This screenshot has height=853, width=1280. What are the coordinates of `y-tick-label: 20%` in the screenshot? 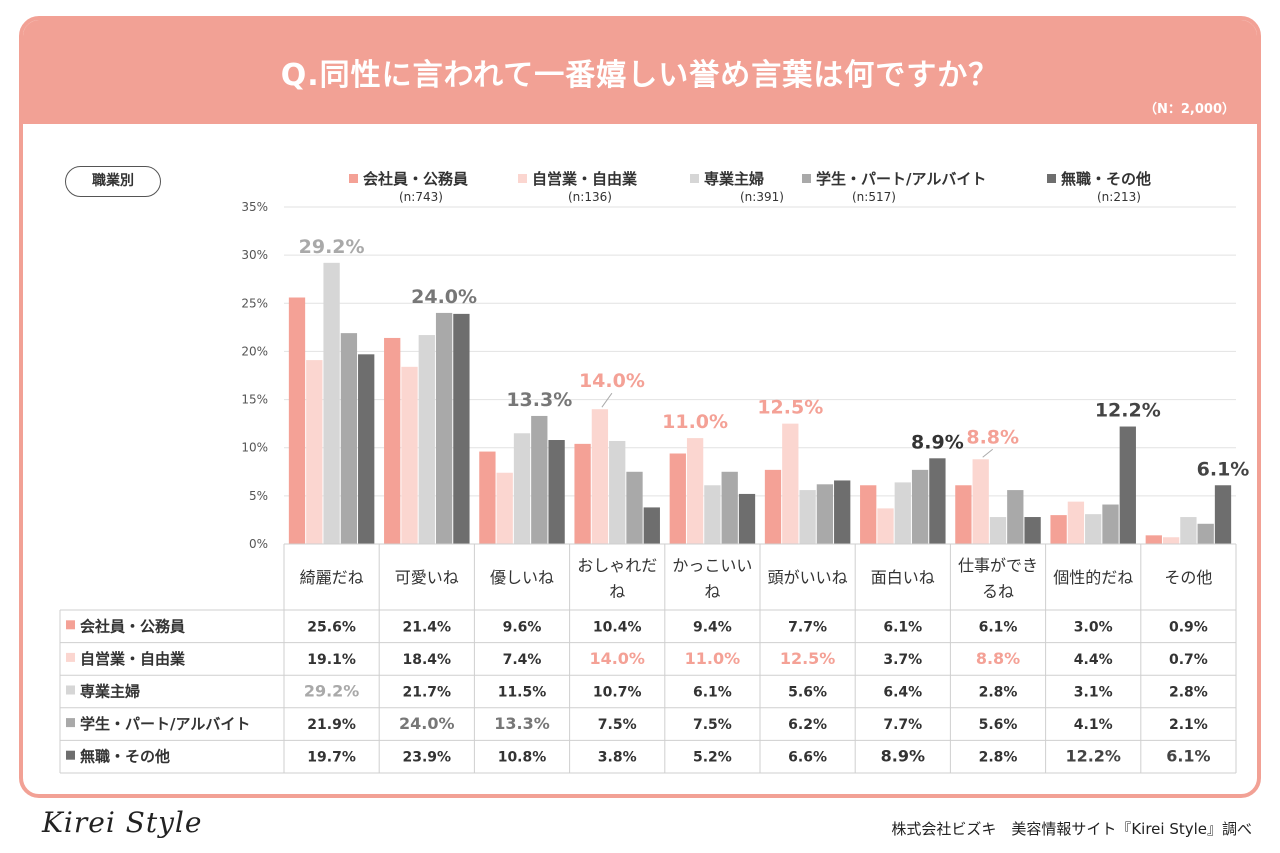 It's located at (254, 351).